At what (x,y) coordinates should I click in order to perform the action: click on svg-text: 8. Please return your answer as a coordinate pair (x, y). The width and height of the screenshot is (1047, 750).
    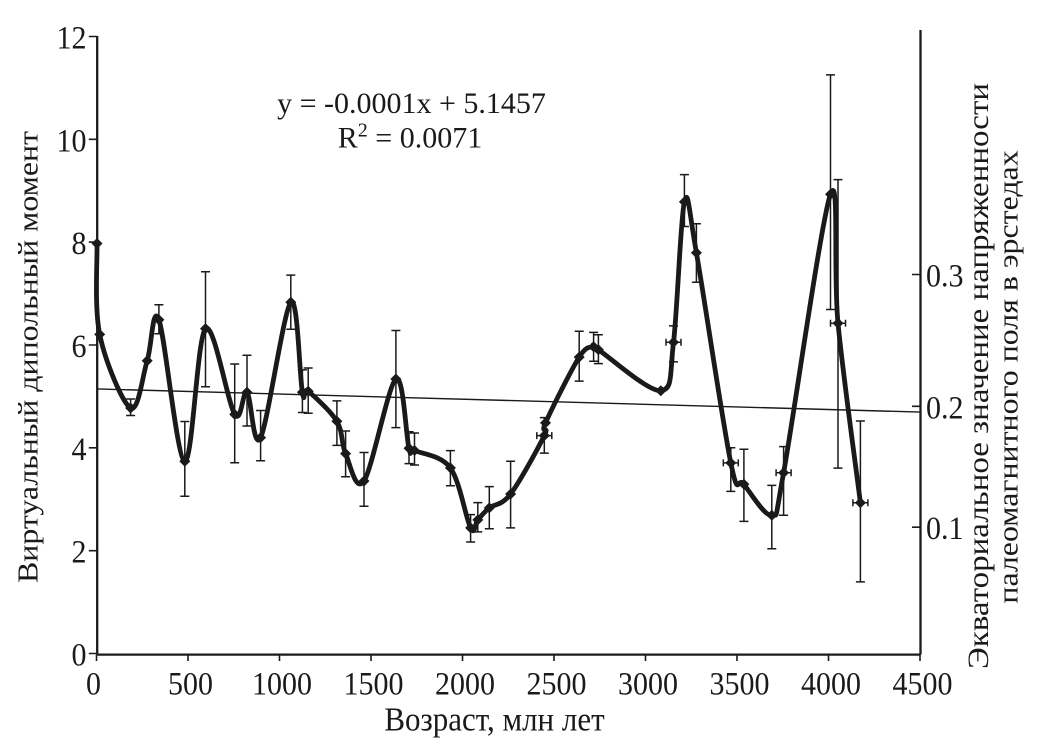
    Looking at the image, I should click on (79, 243).